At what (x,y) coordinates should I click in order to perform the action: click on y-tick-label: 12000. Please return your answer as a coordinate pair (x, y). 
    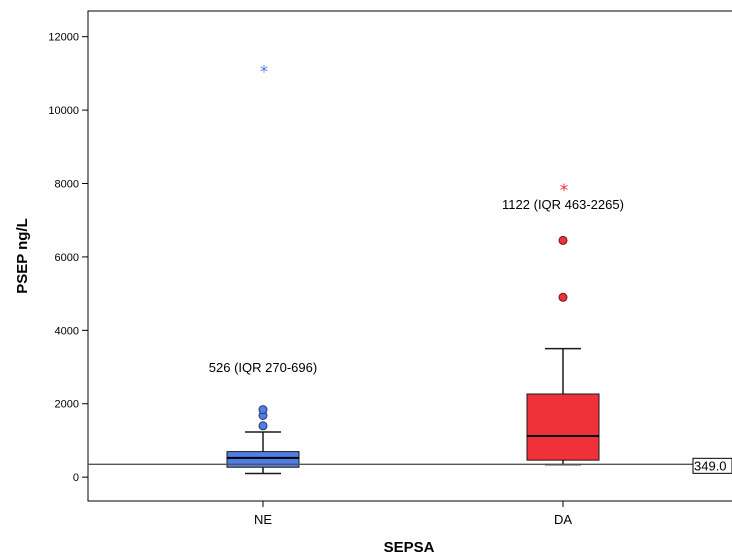
    Looking at the image, I should click on (63, 38).